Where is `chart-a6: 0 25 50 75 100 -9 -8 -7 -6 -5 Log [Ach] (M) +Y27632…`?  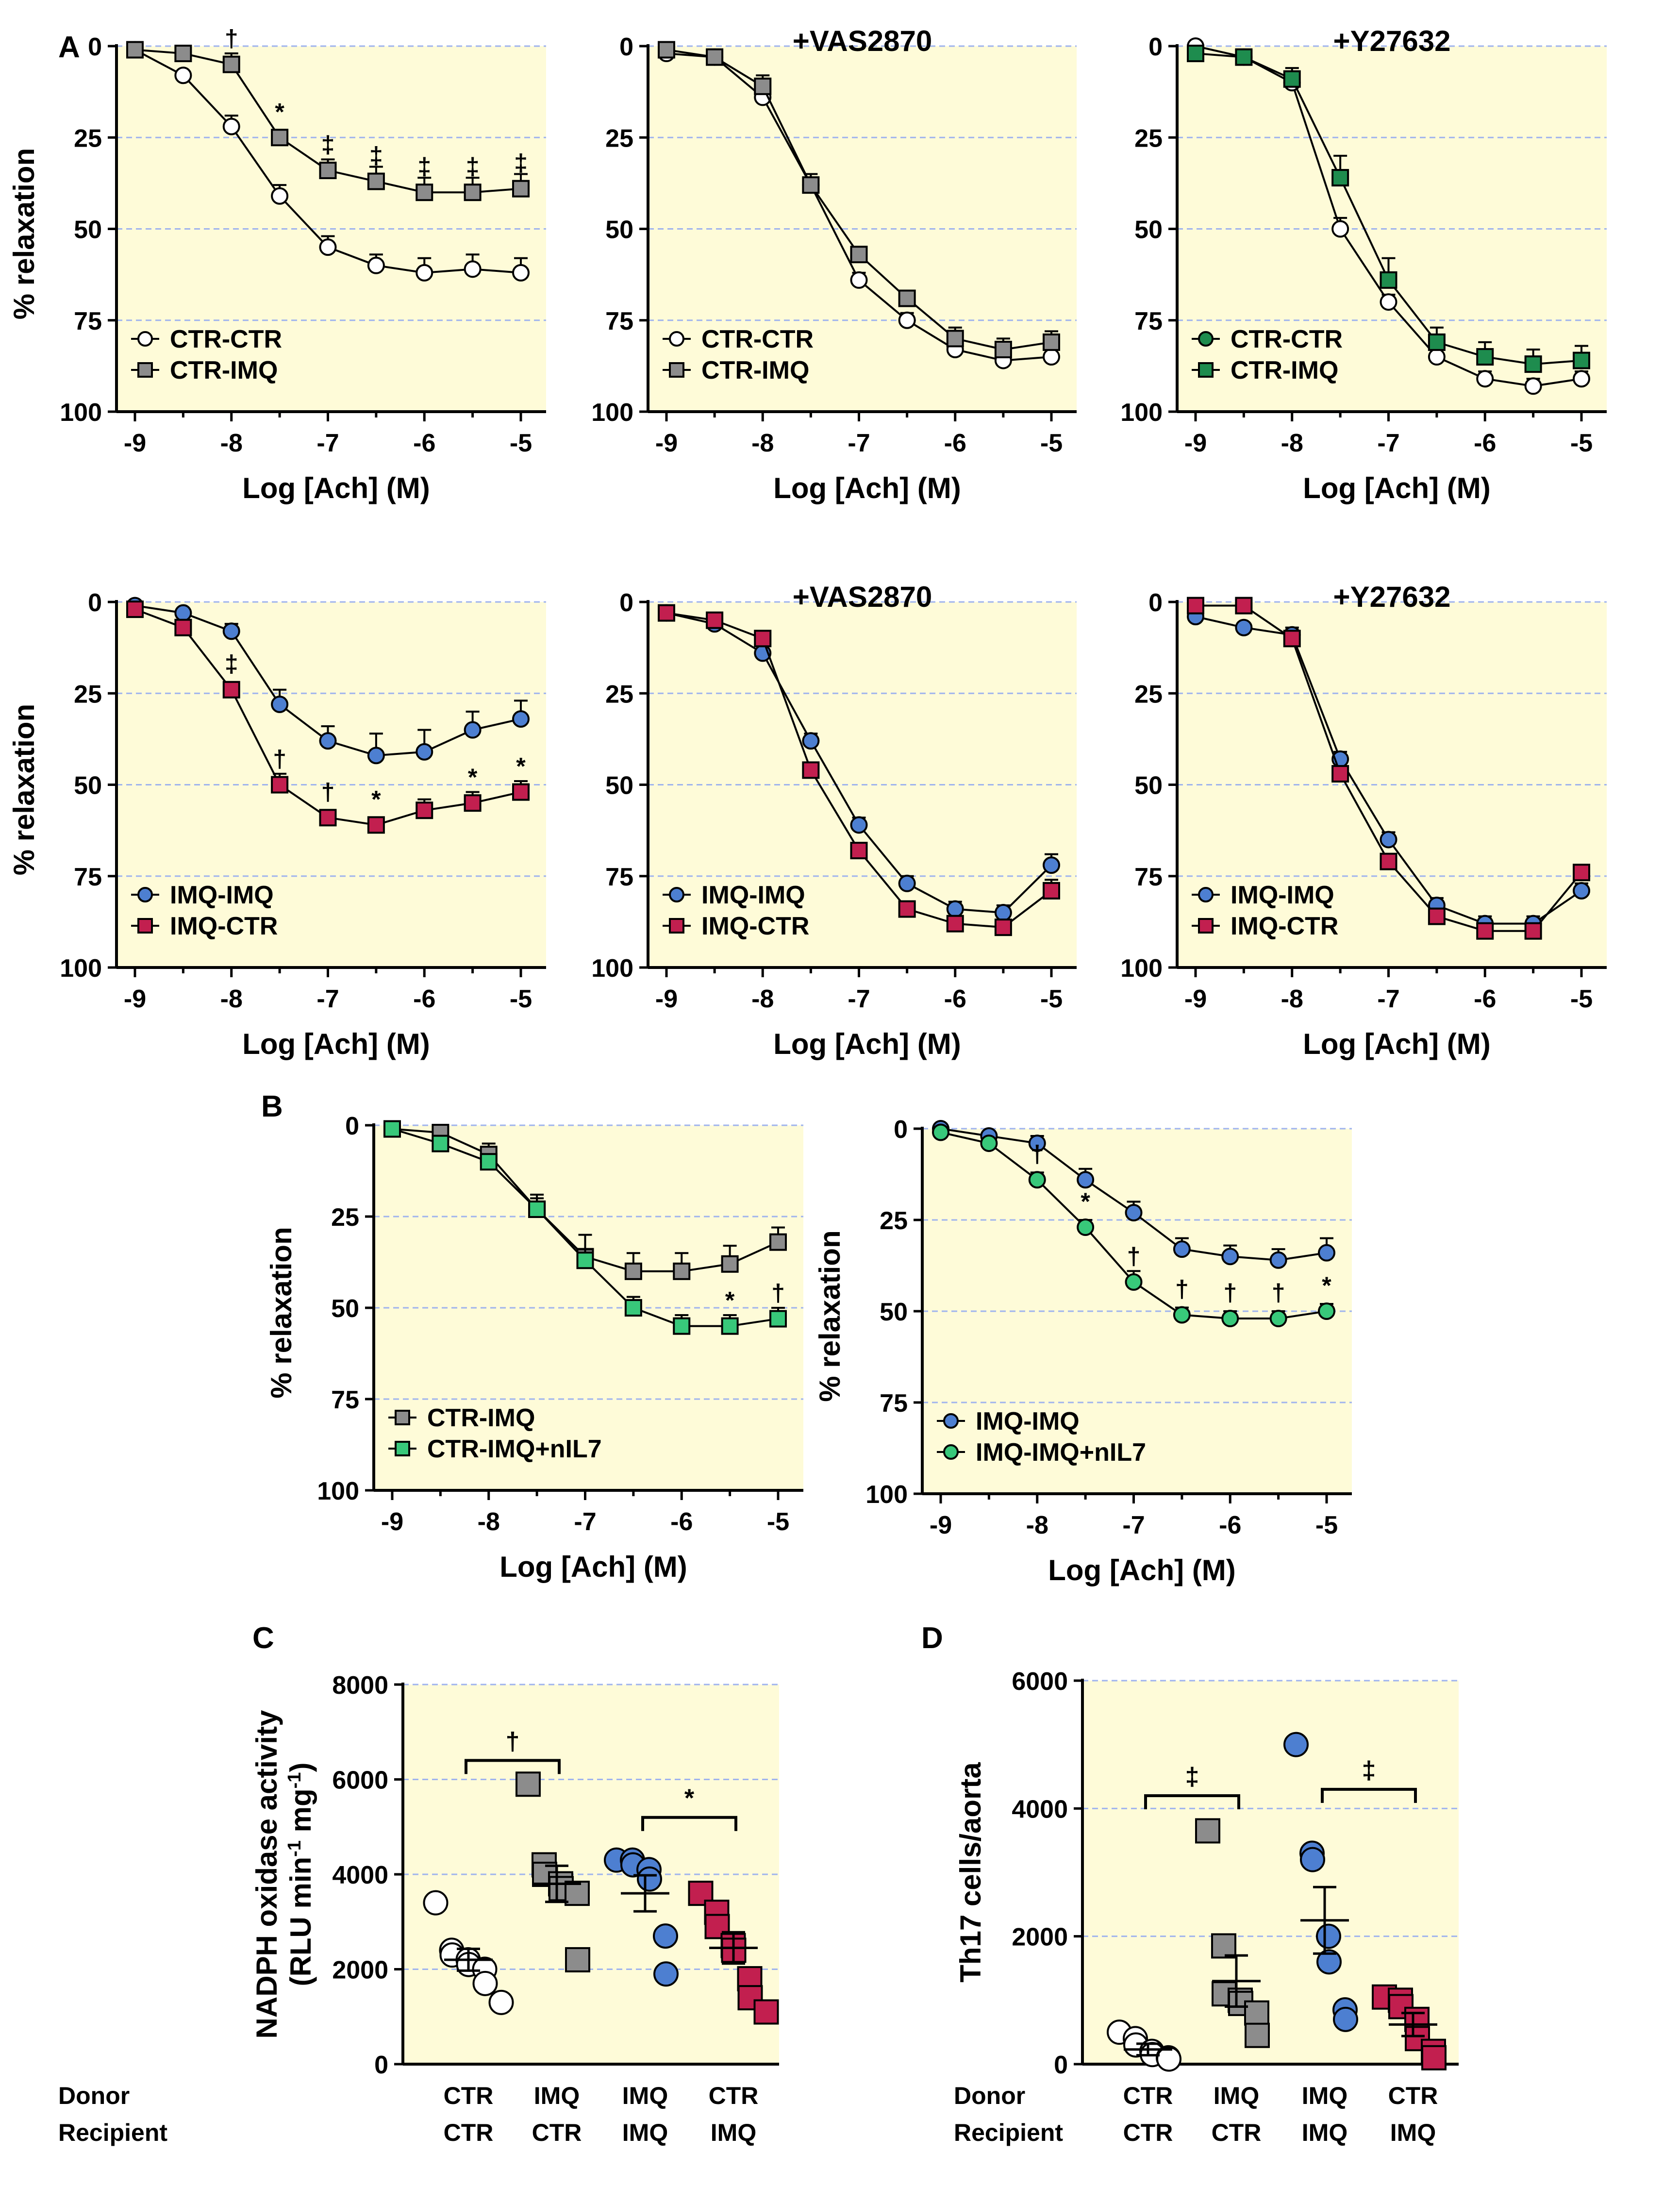
chart-a6: 0 25 50 75 100 -9 -8 -7 -6 -5 Log [Ach] (M) +Y27632… is located at coordinates (1363, 821).